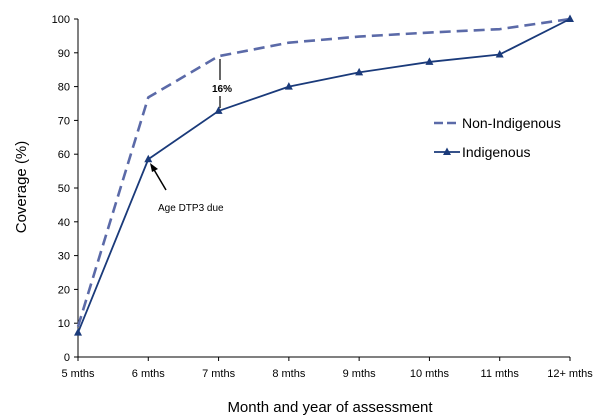 The image size is (596, 416). What do you see at coordinates (191, 208) in the screenshot?
I see `dtp3-arrow-label: Age DTP3 due` at bounding box center [191, 208].